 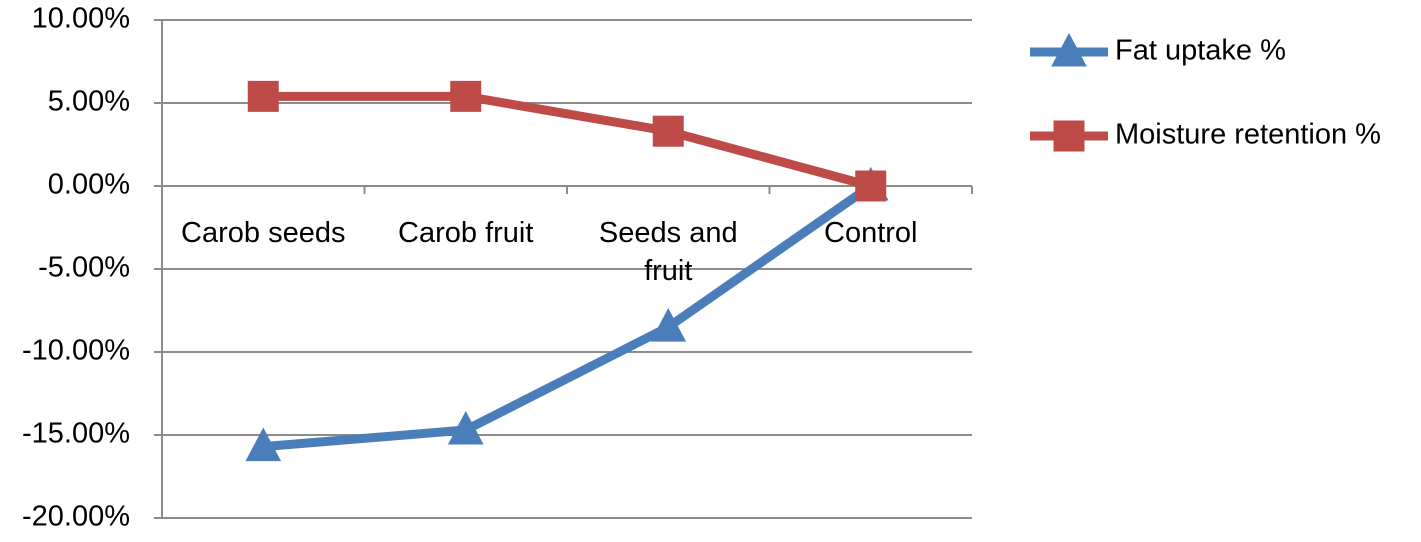 What do you see at coordinates (668, 252) in the screenshot?
I see `x-tick-label: Seeds and fruit` at bounding box center [668, 252].